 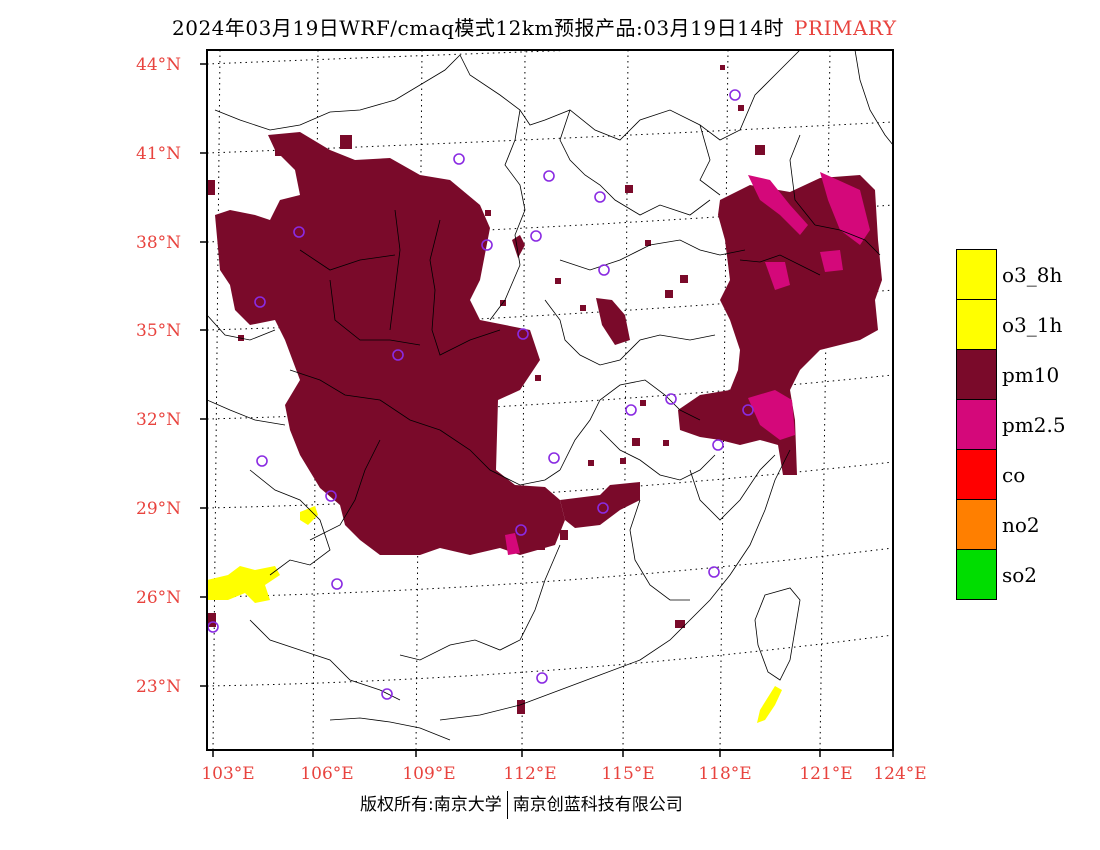 What do you see at coordinates (228, 774) in the screenshot?
I see `lon-label-103e: 103°E` at bounding box center [228, 774].